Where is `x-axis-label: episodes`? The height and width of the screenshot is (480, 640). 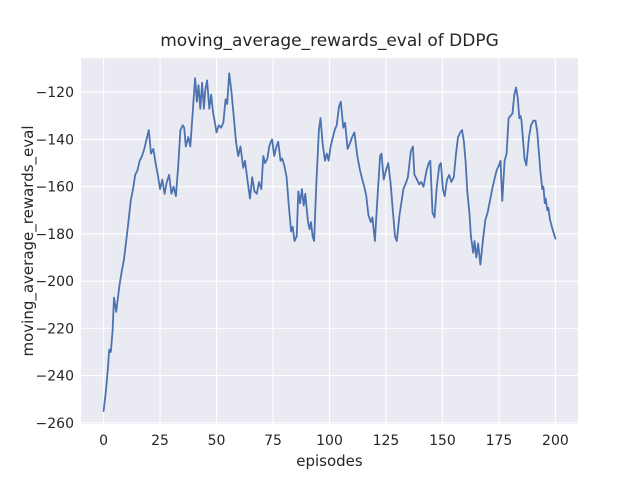
x-axis-label: episodes is located at coordinates (329, 461).